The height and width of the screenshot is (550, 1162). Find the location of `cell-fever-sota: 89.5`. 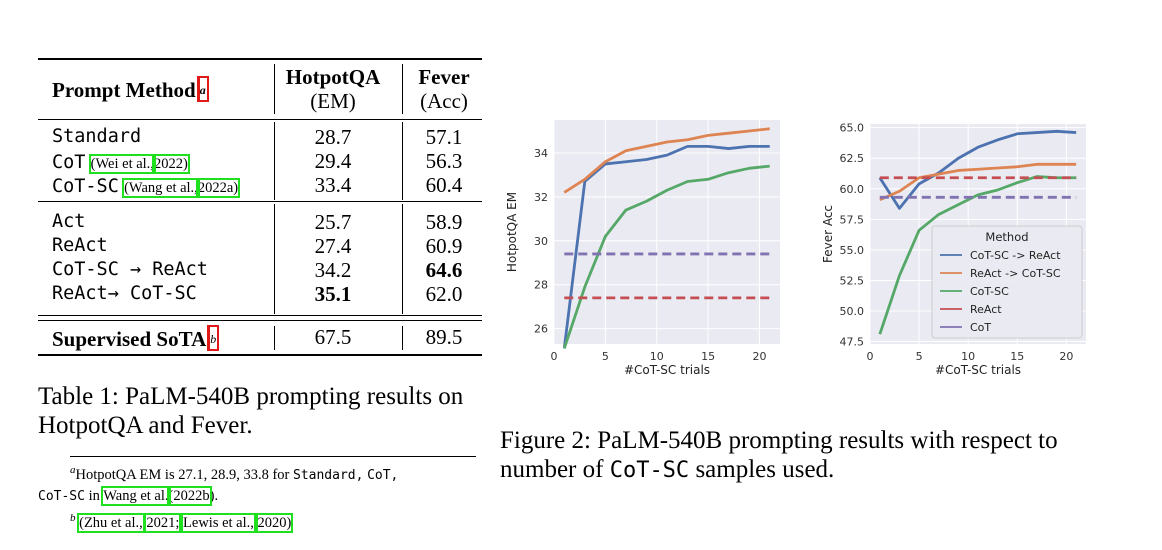

cell-fever-sota: 89.5 is located at coordinates (444, 337).